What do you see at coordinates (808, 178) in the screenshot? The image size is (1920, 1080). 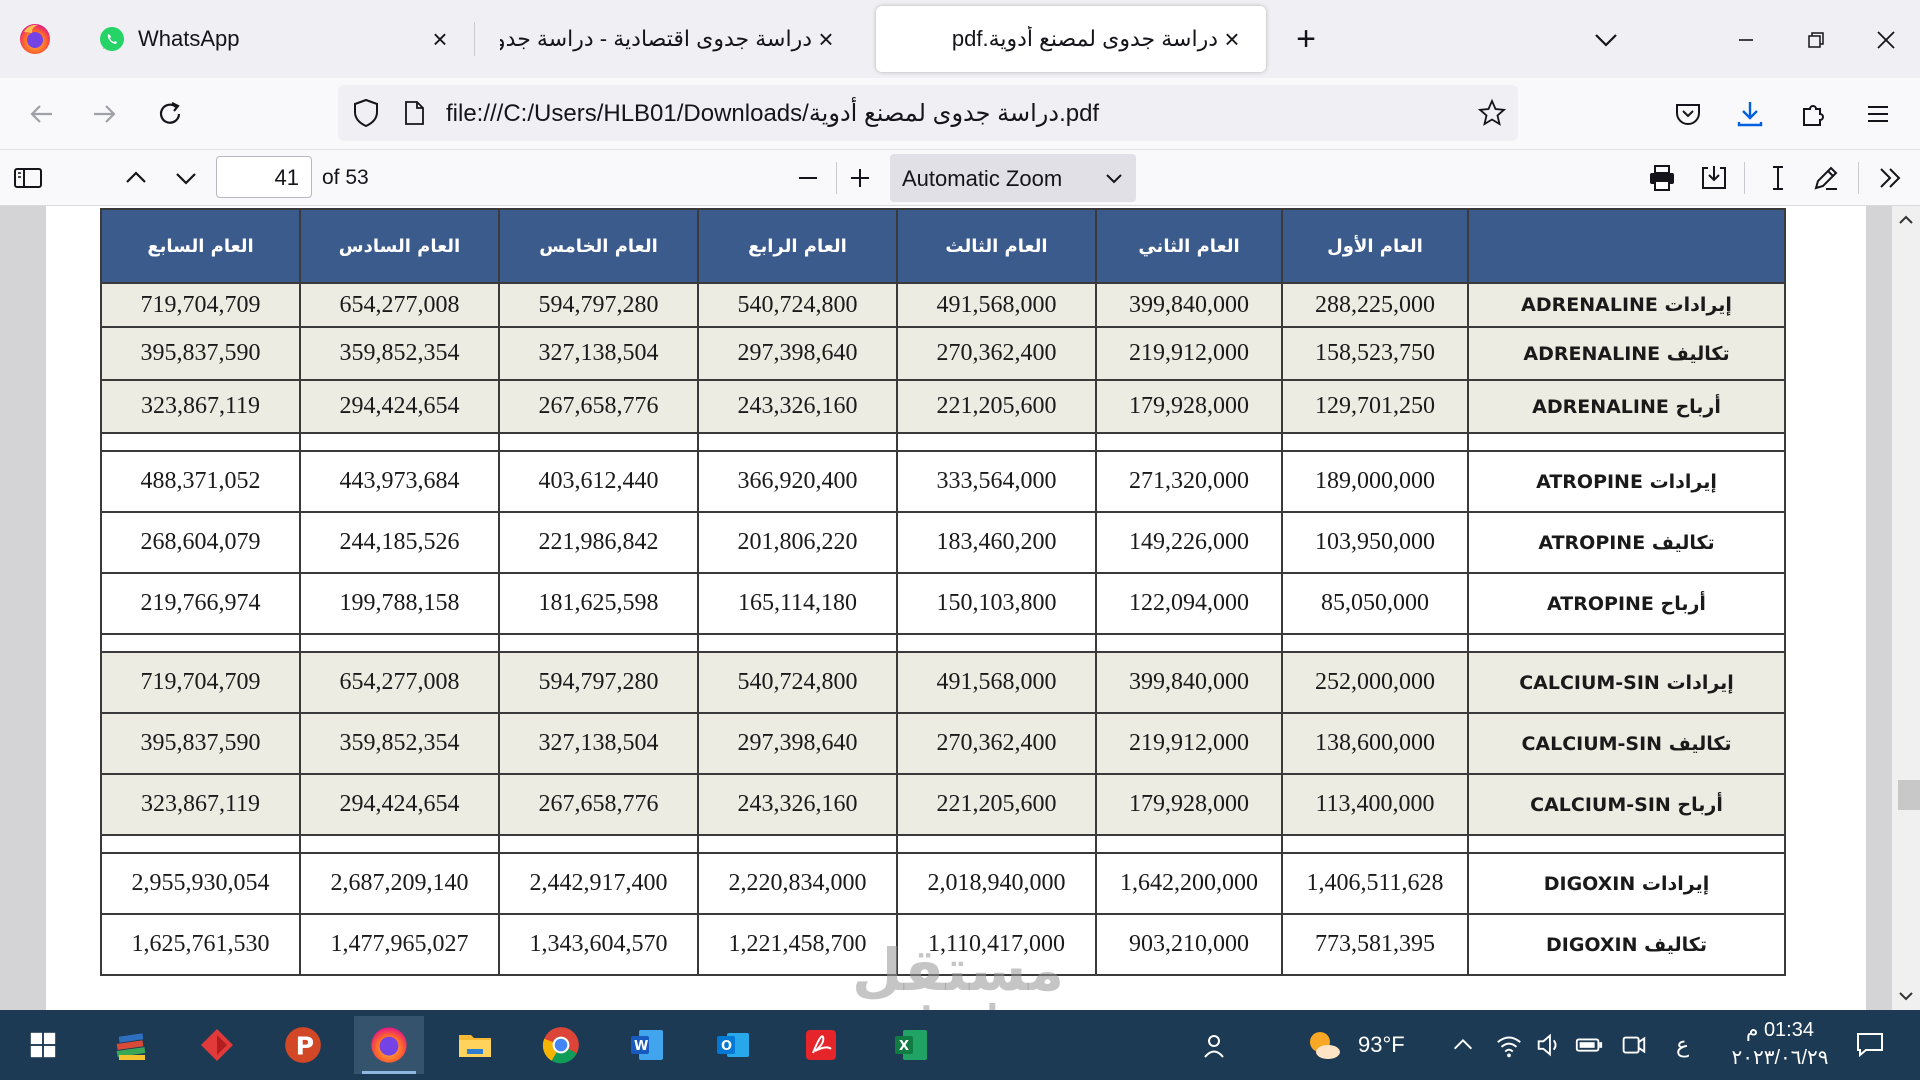 I see `zoom-out-button` at bounding box center [808, 178].